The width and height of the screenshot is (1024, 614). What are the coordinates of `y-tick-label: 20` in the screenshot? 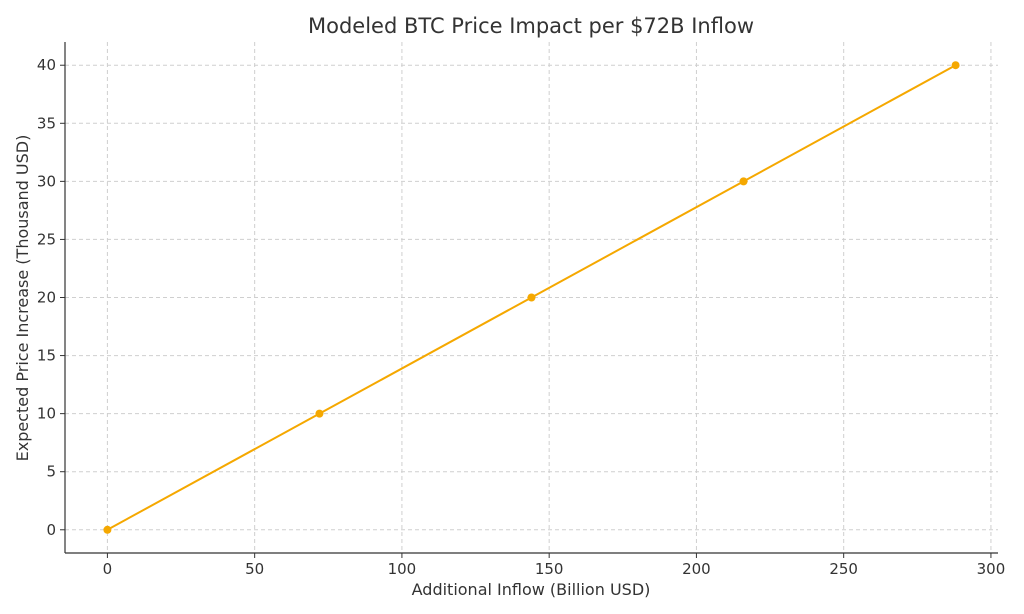 It's located at (46, 298).